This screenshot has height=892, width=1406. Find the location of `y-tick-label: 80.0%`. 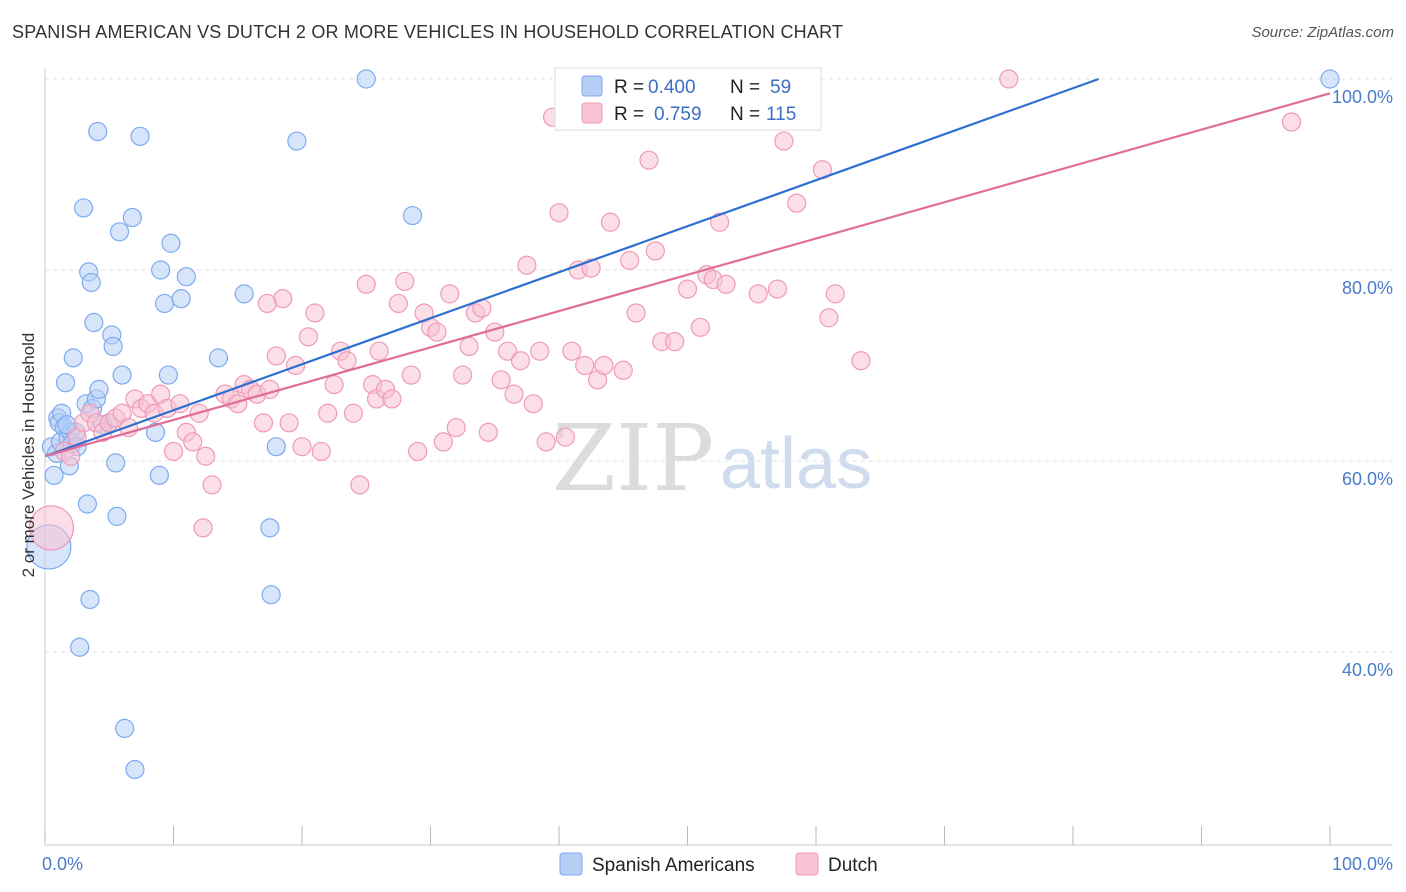

y-tick-label: 80.0% is located at coordinates (1367, 288).